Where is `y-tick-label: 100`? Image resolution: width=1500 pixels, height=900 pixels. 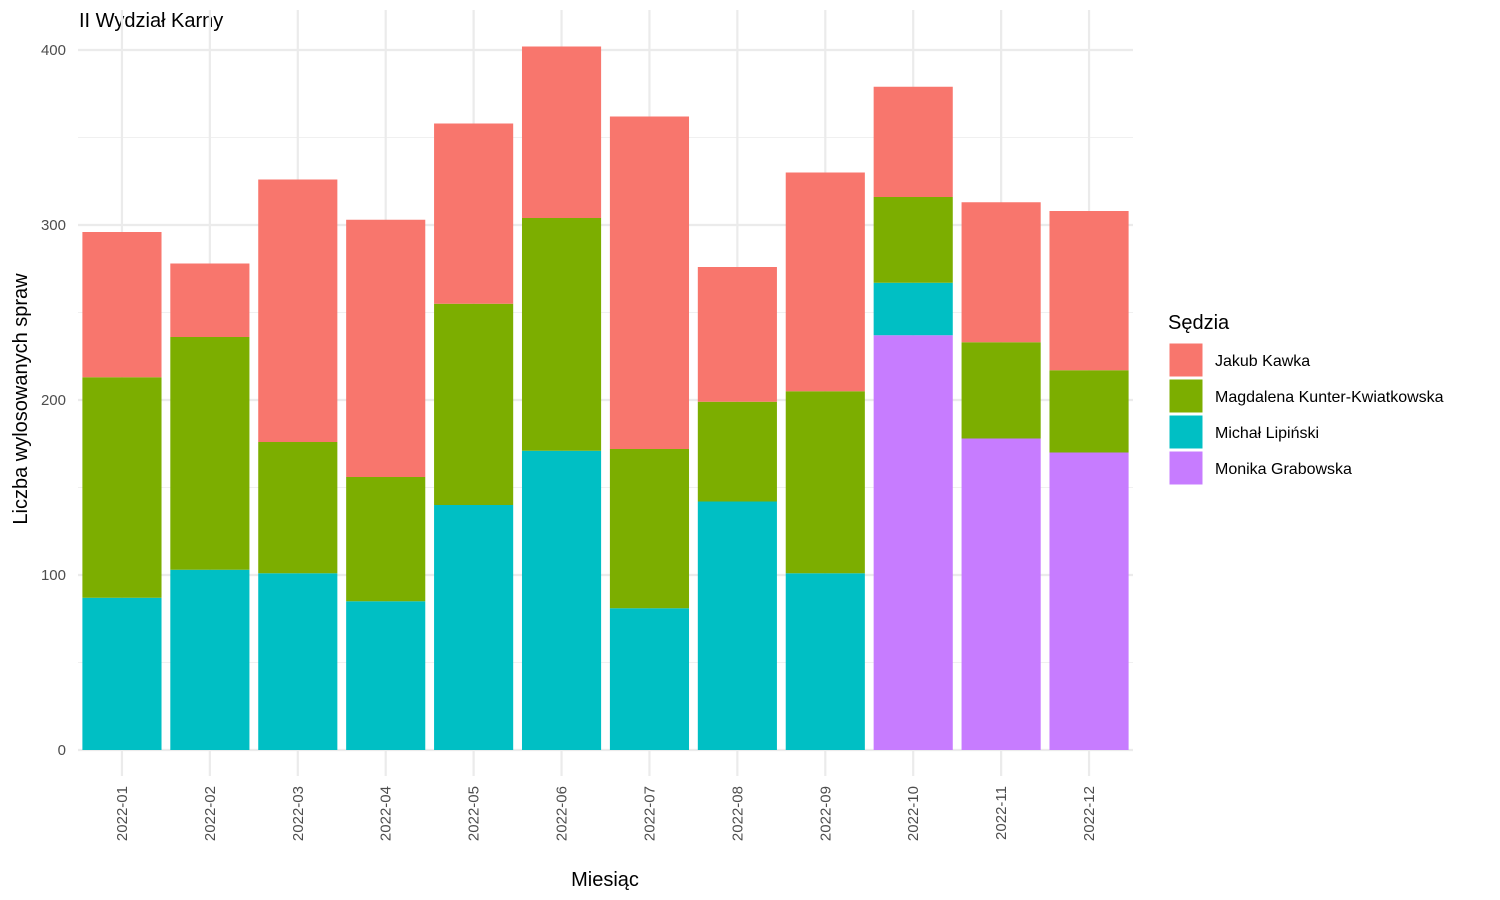 y-tick-label: 100 is located at coordinates (53, 575).